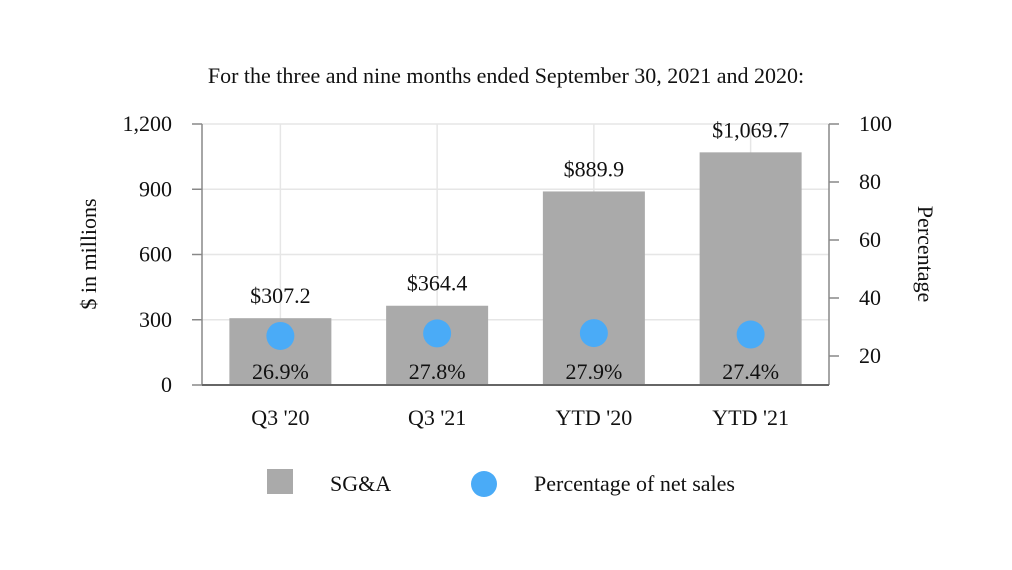 The image size is (1012, 570). Describe the element at coordinates (155, 188) in the screenshot. I see `y-tick-label: 900` at that location.